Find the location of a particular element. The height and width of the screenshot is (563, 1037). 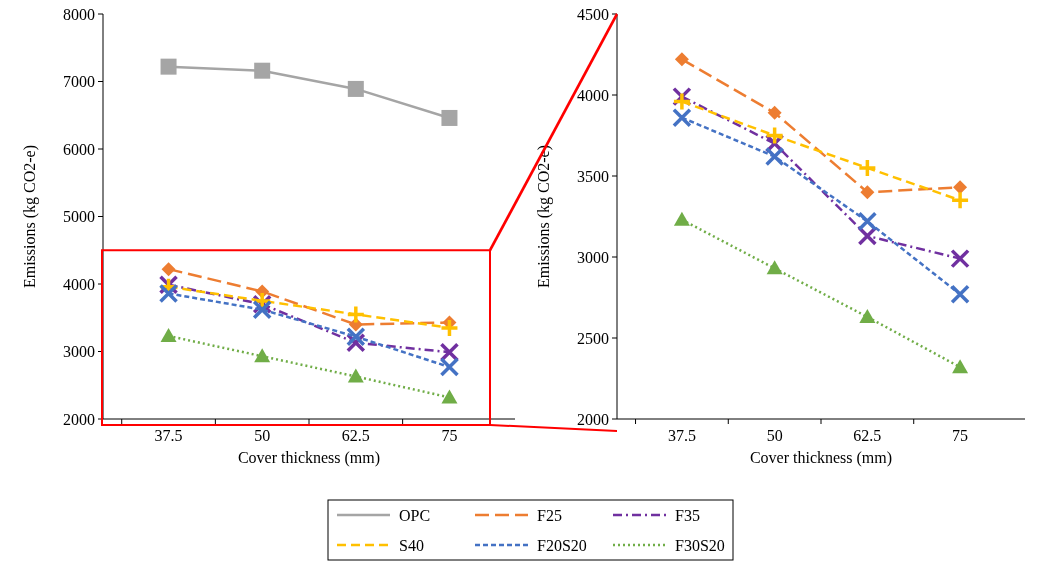

legend-label: F20S20 is located at coordinates (562, 545).